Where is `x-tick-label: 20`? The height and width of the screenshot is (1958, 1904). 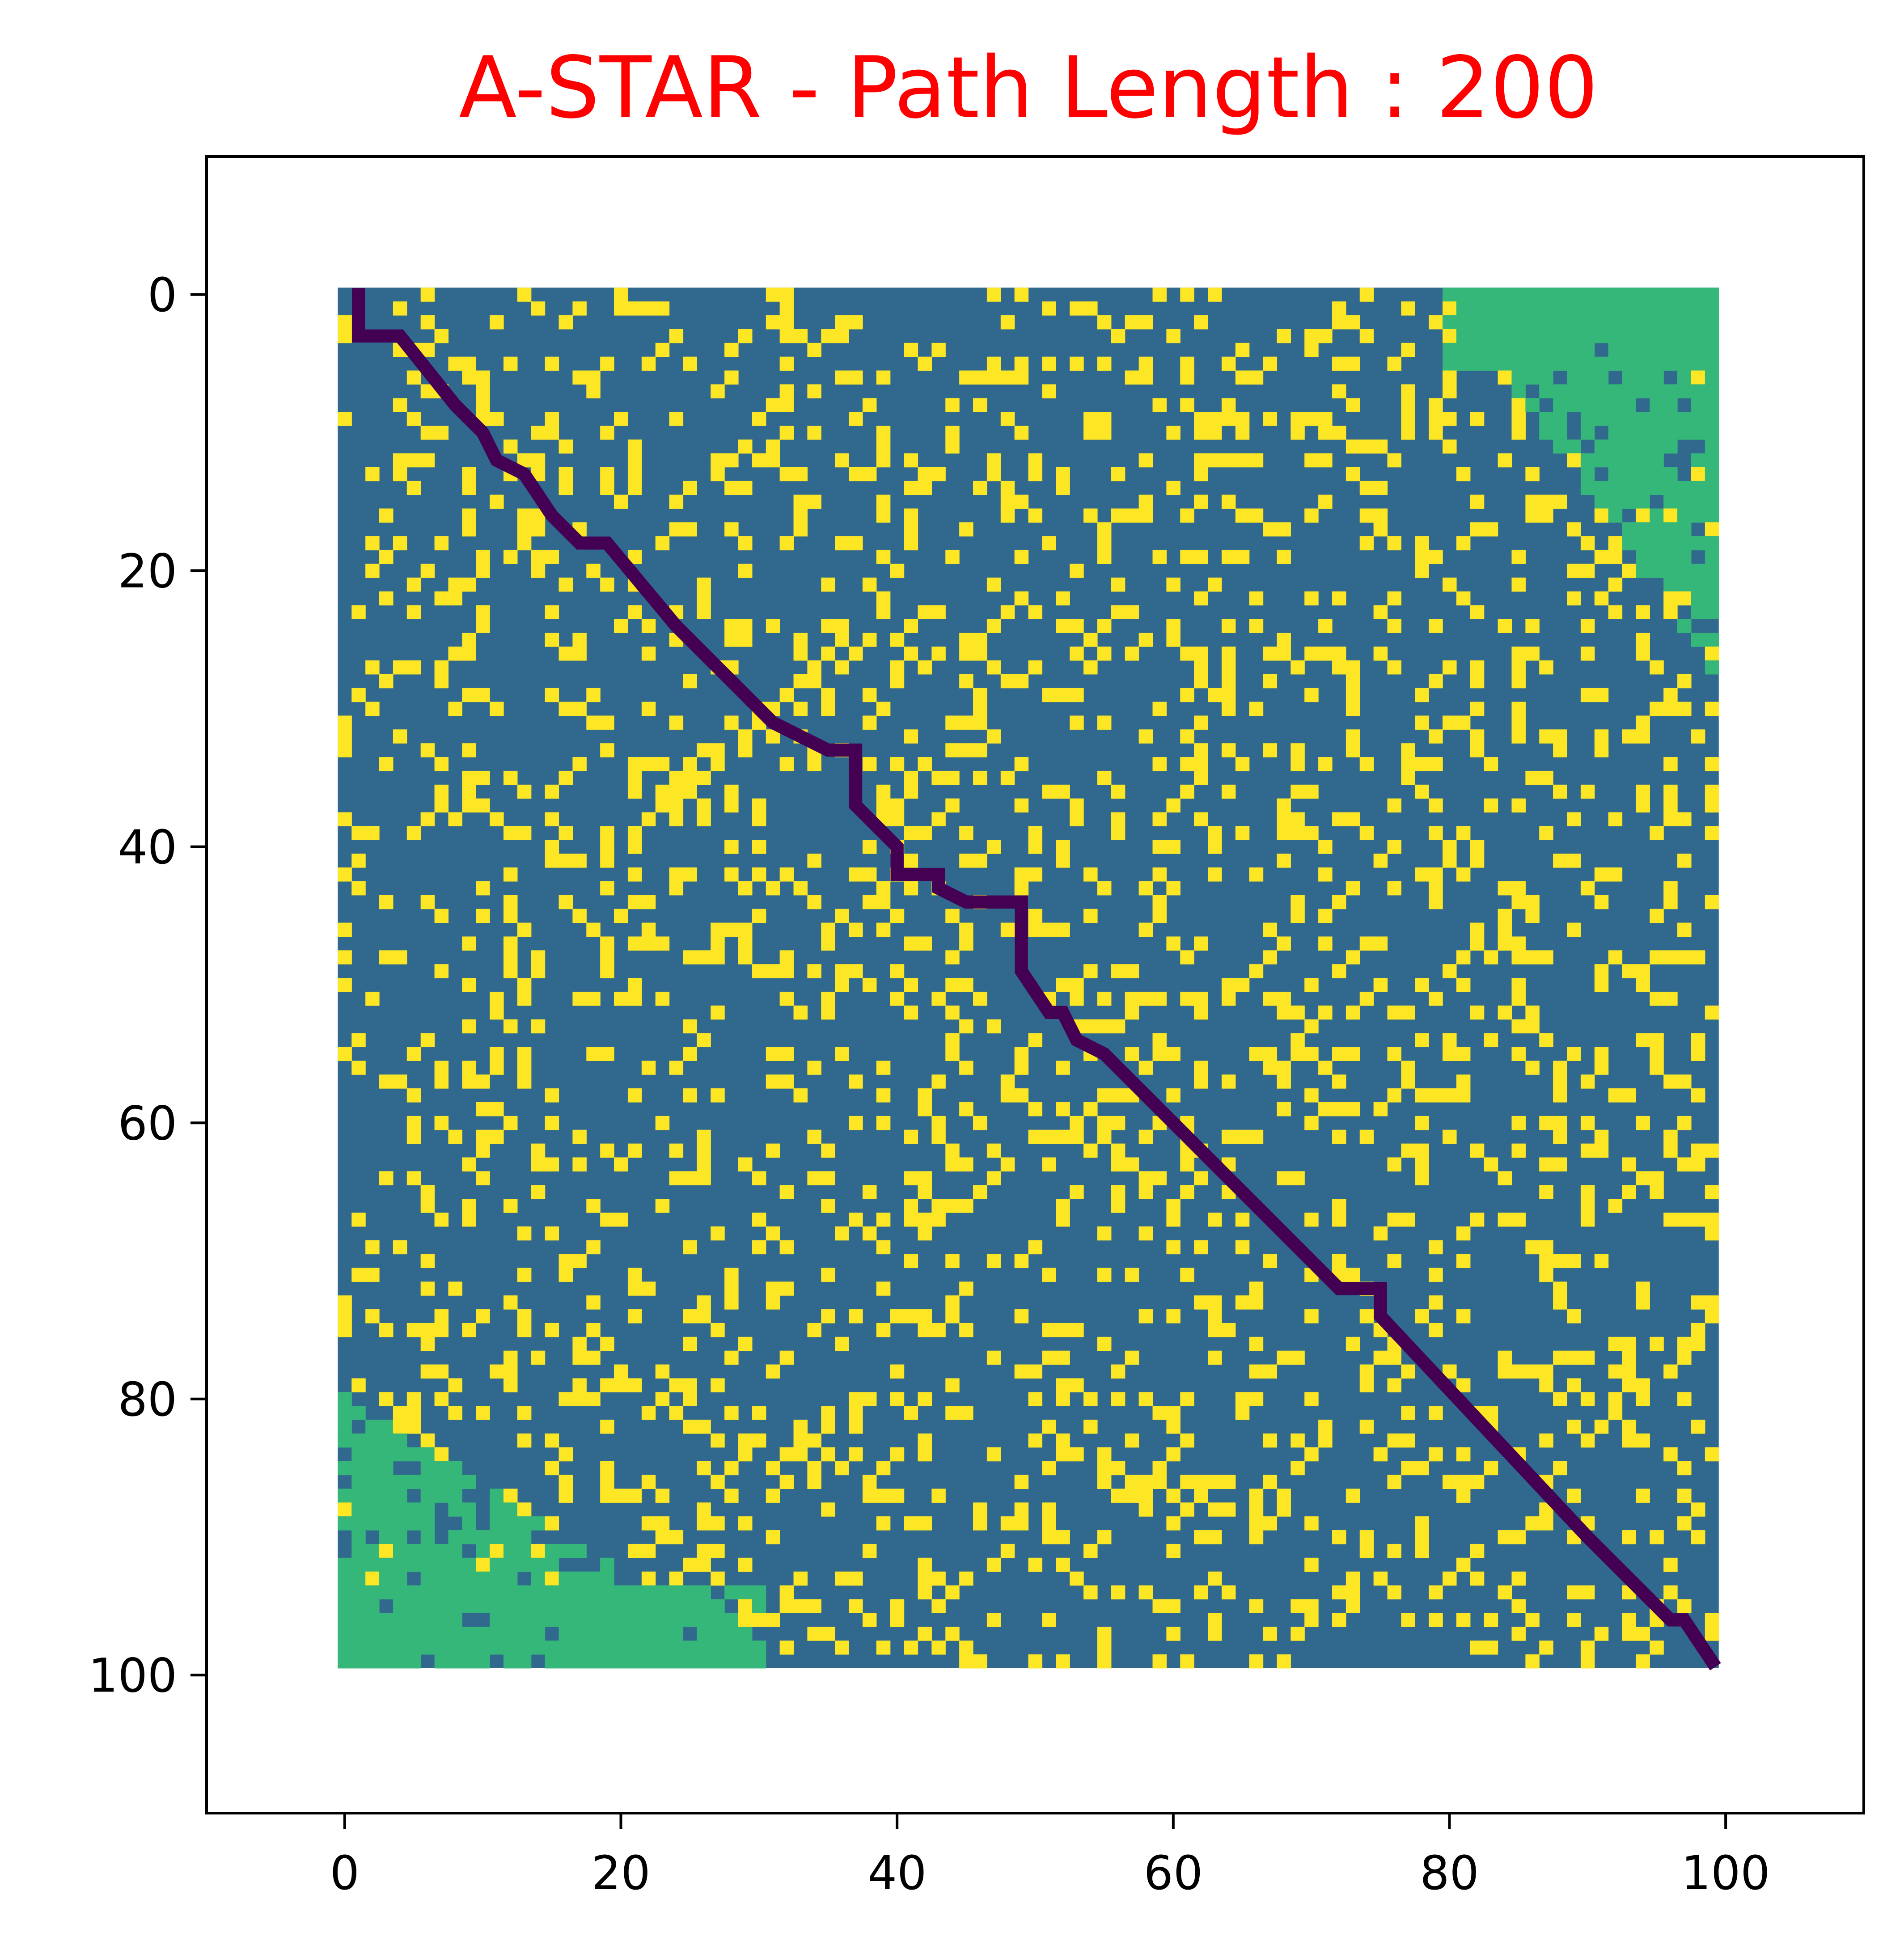
x-tick-label: 20 is located at coordinates (620, 1873).